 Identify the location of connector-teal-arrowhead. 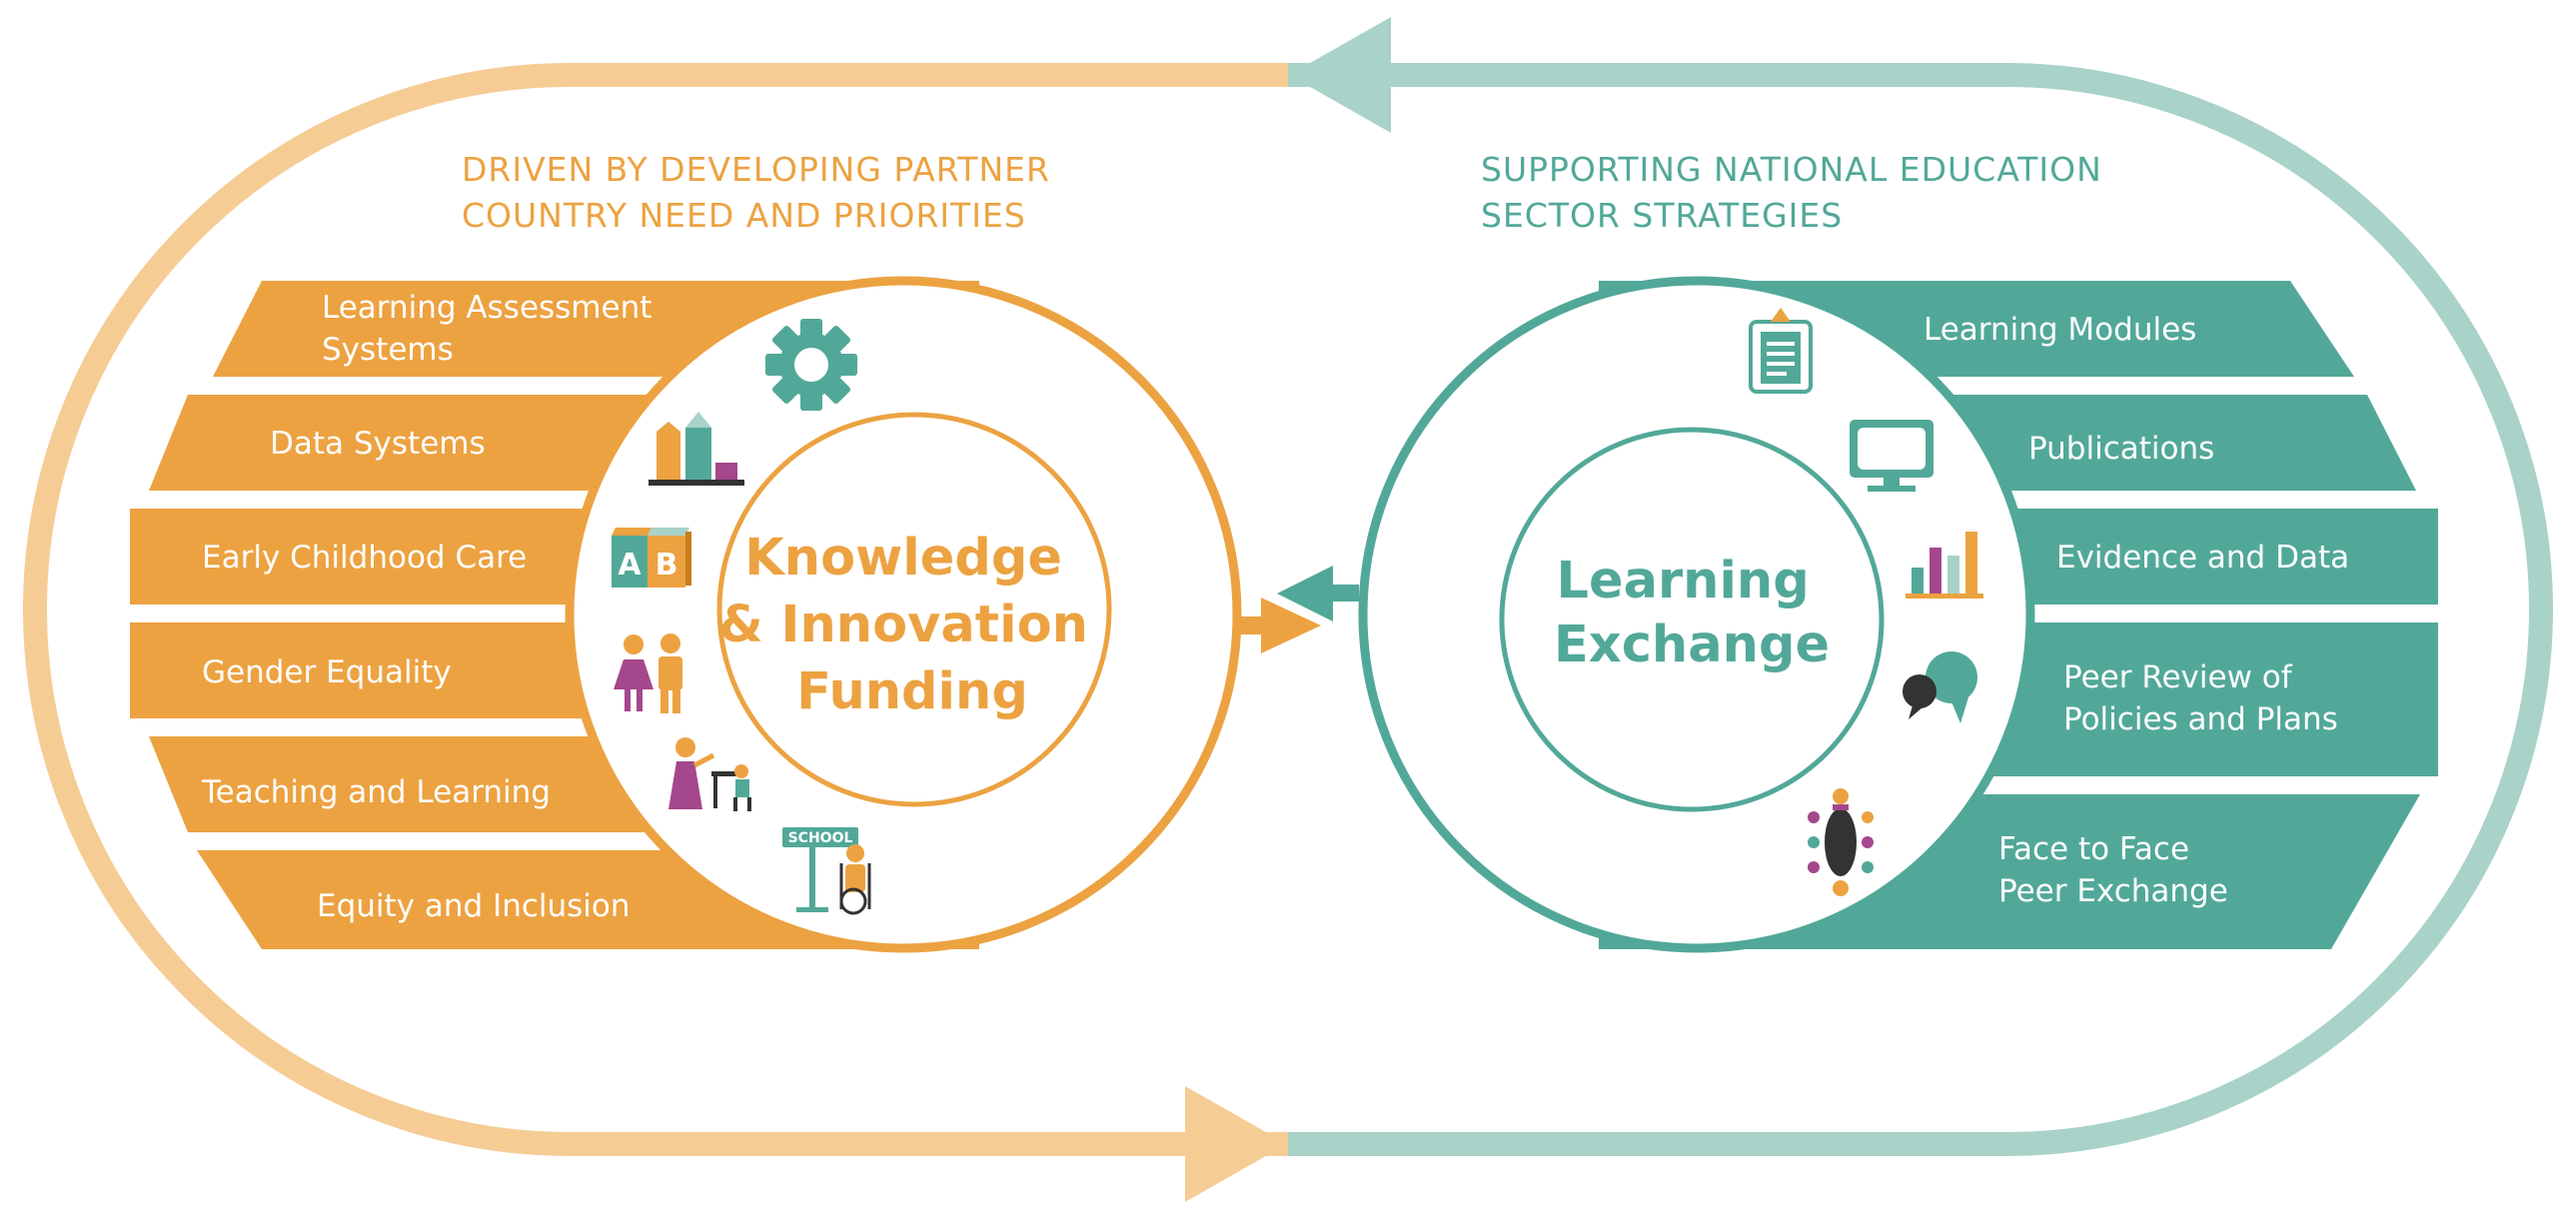
(1305, 593).